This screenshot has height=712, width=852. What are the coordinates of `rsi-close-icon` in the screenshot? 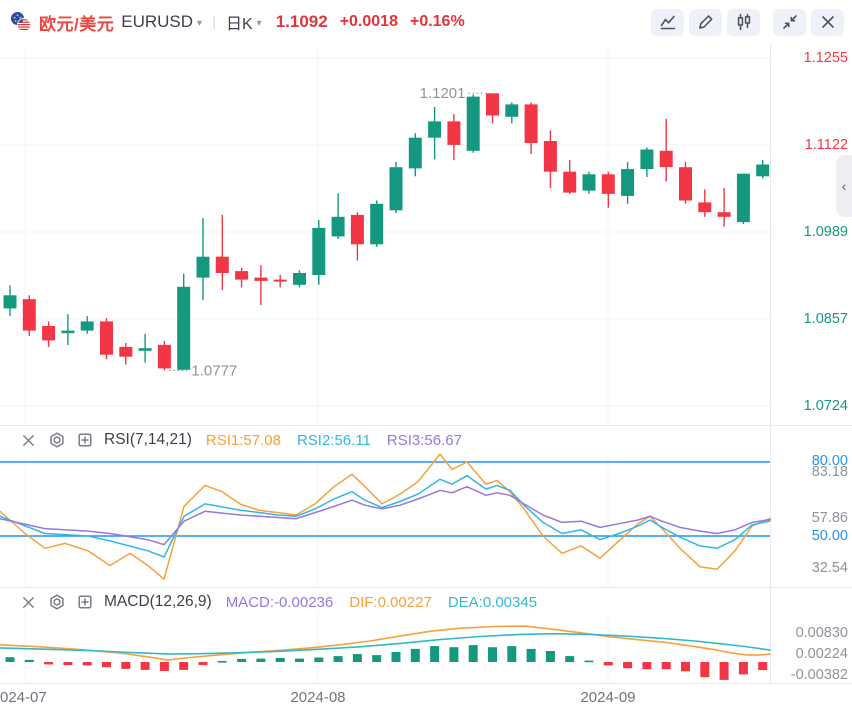 It's located at (29, 440).